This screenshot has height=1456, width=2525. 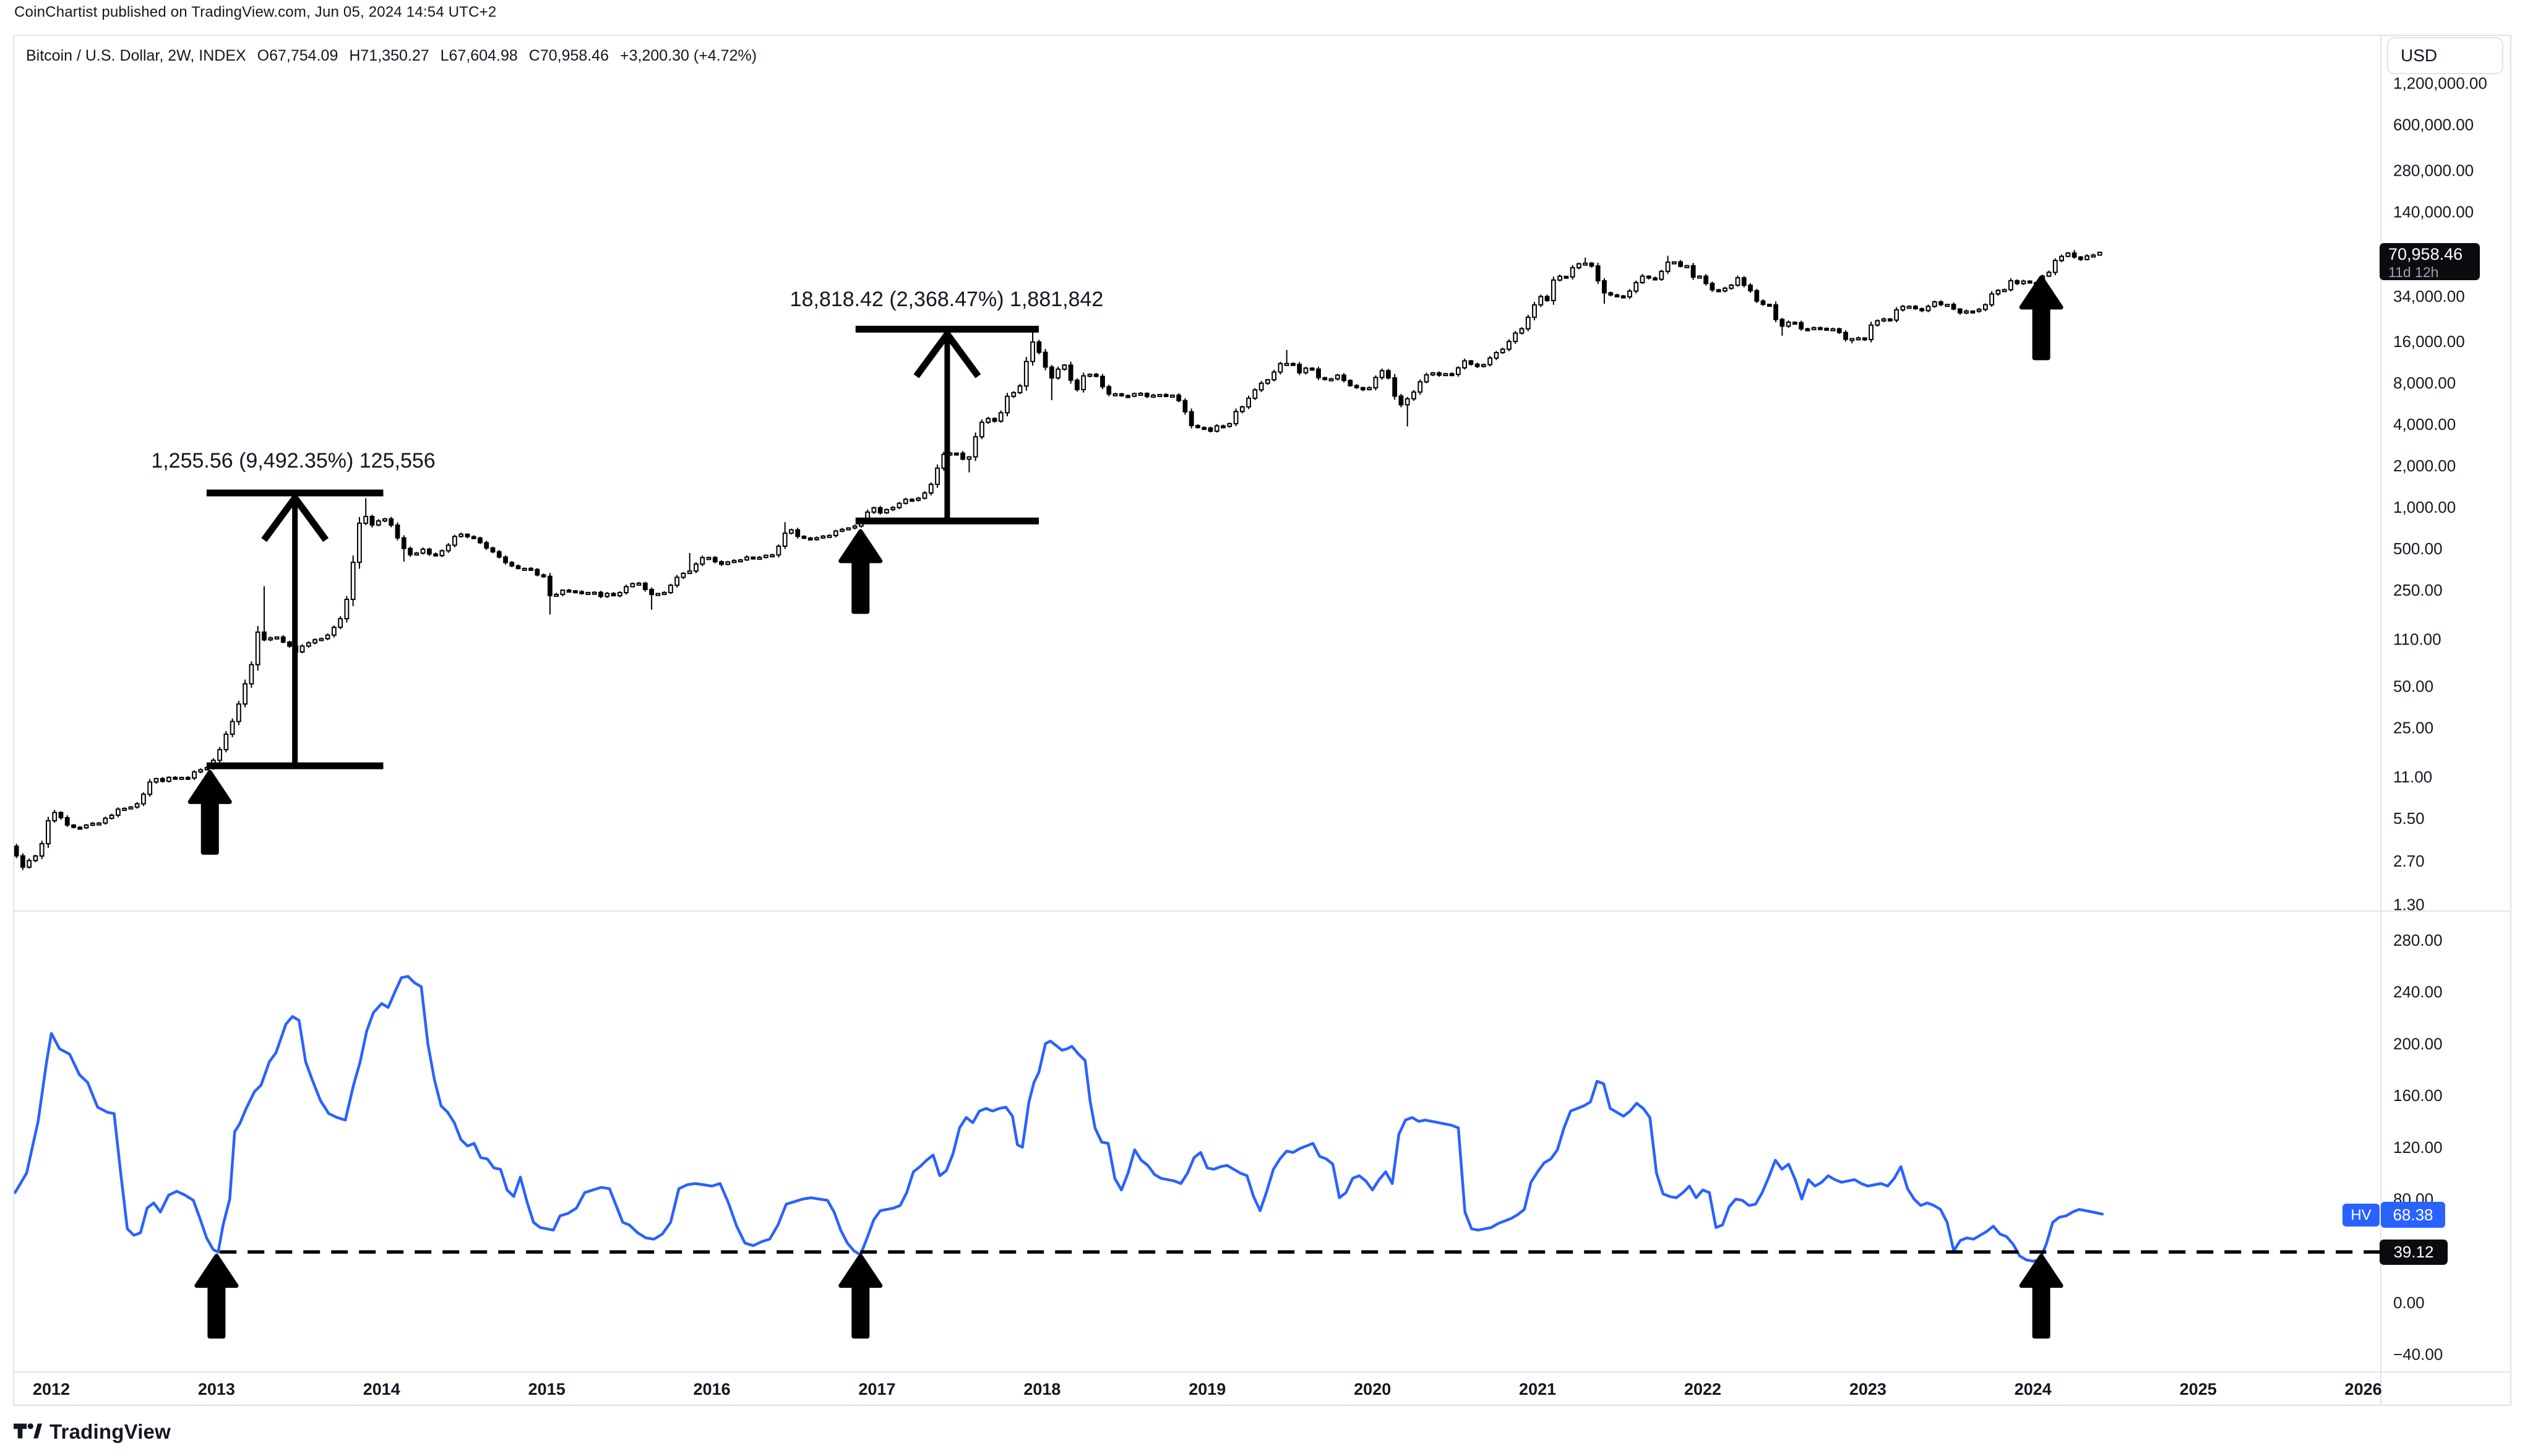 I want to click on time-axis-label: 2017, so click(x=877, y=1389).